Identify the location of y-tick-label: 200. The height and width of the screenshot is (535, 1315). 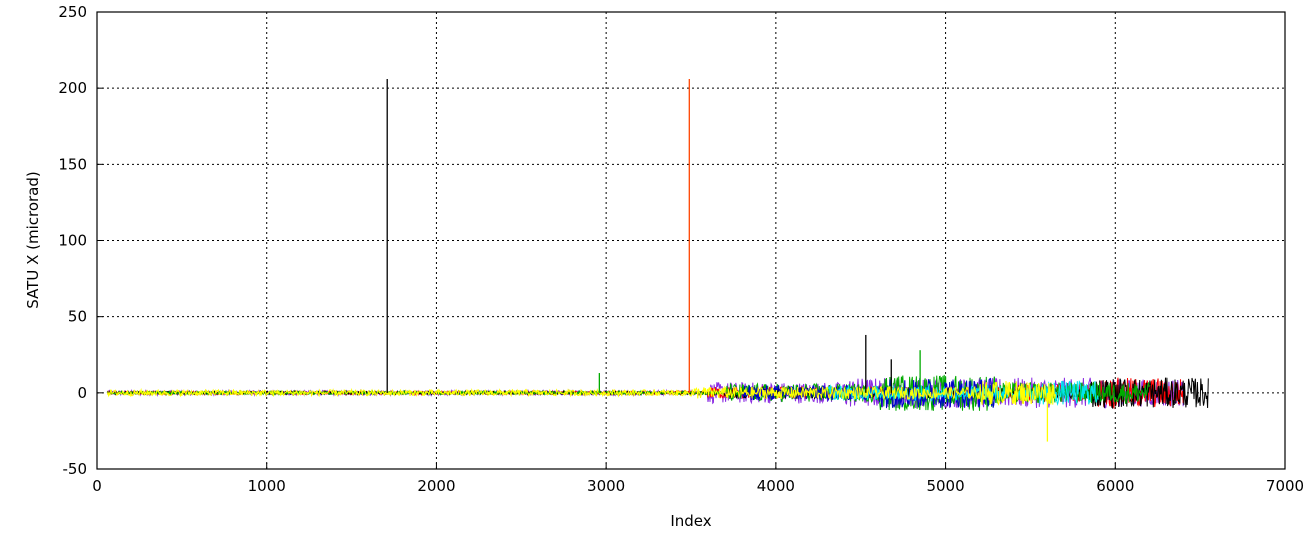
(72, 88).